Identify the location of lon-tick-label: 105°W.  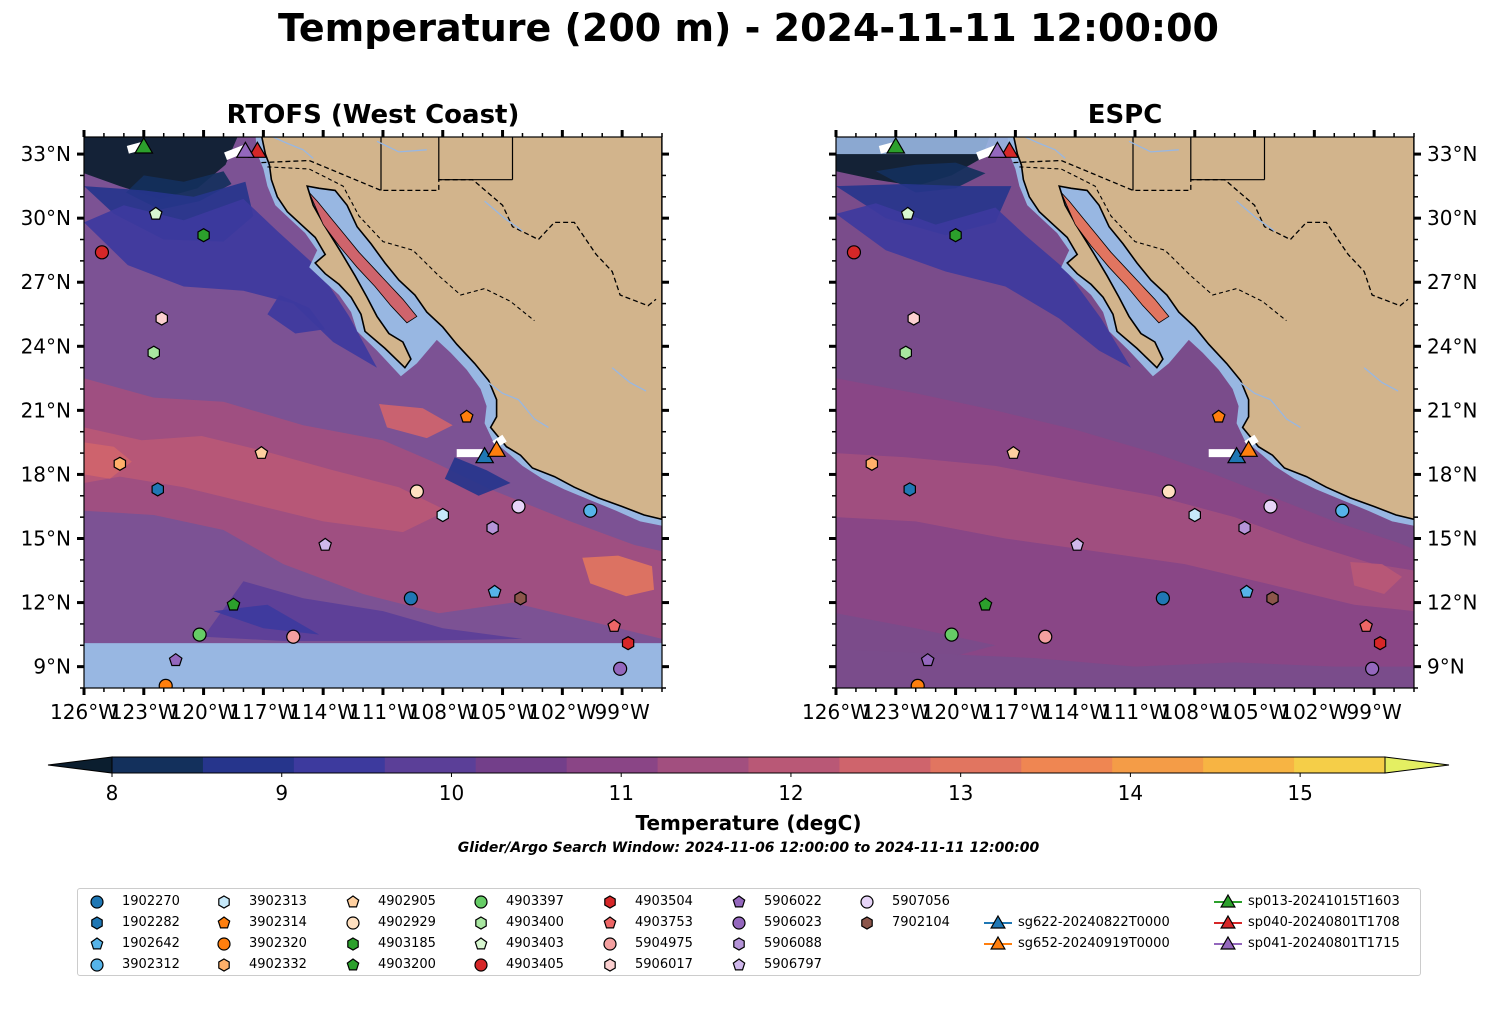
(503, 712).